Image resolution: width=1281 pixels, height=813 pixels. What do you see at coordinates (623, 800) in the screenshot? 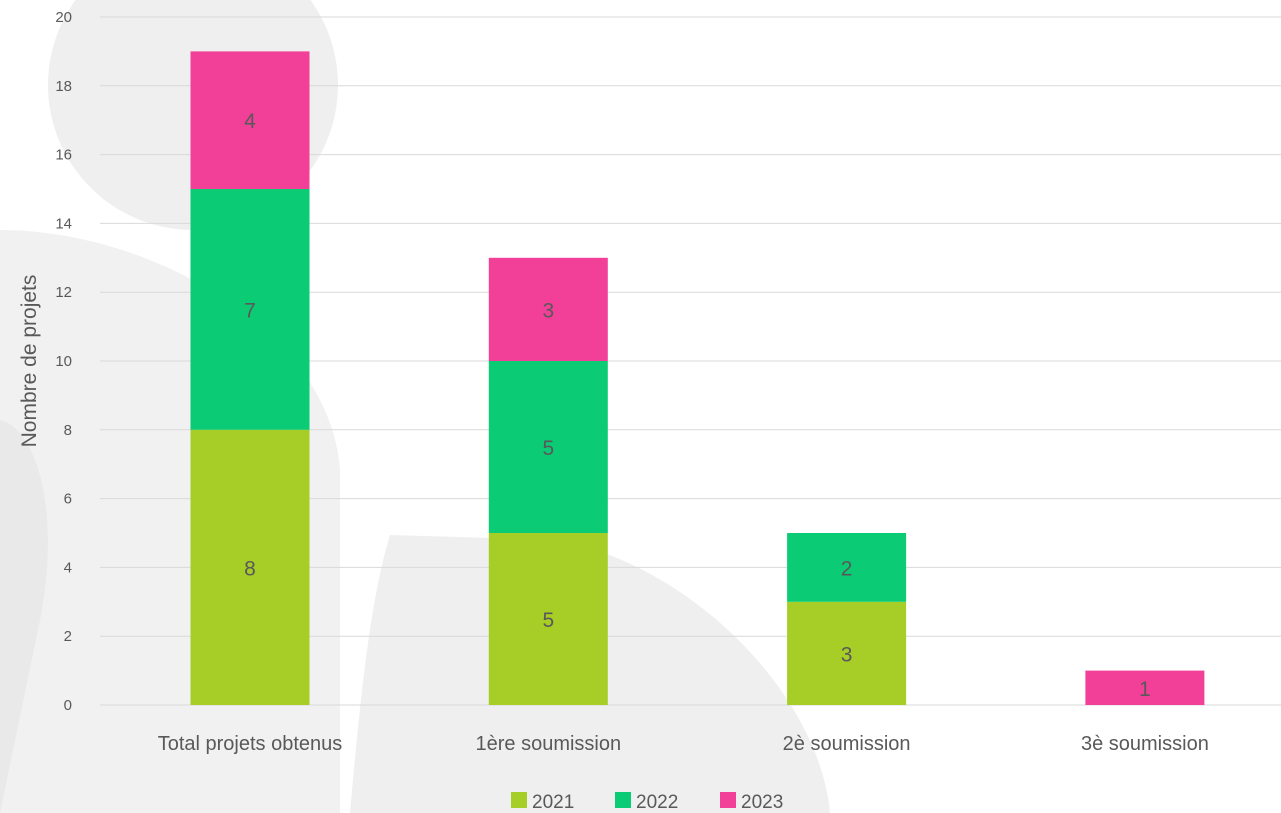
I see `legend-swatch-2022` at bounding box center [623, 800].